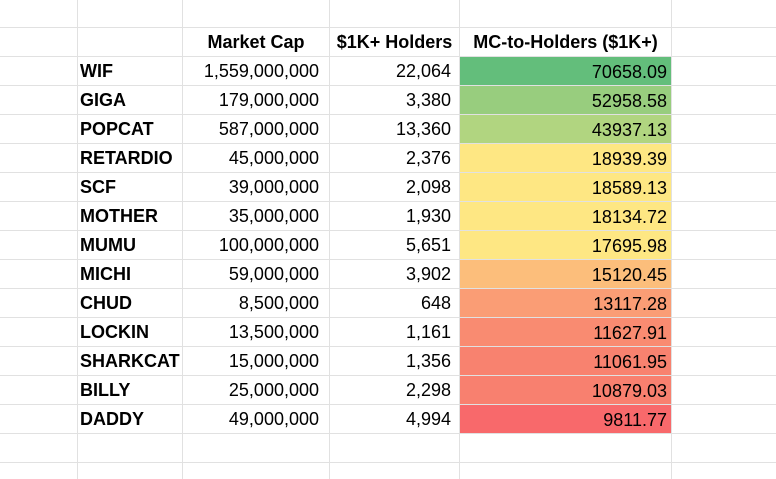 The height and width of the screenshot is (479, 776). What do you see at coordinates (428, 216) in the screenshot?
I see `cell-holders: 1,930` at bounding box center [428, 216].